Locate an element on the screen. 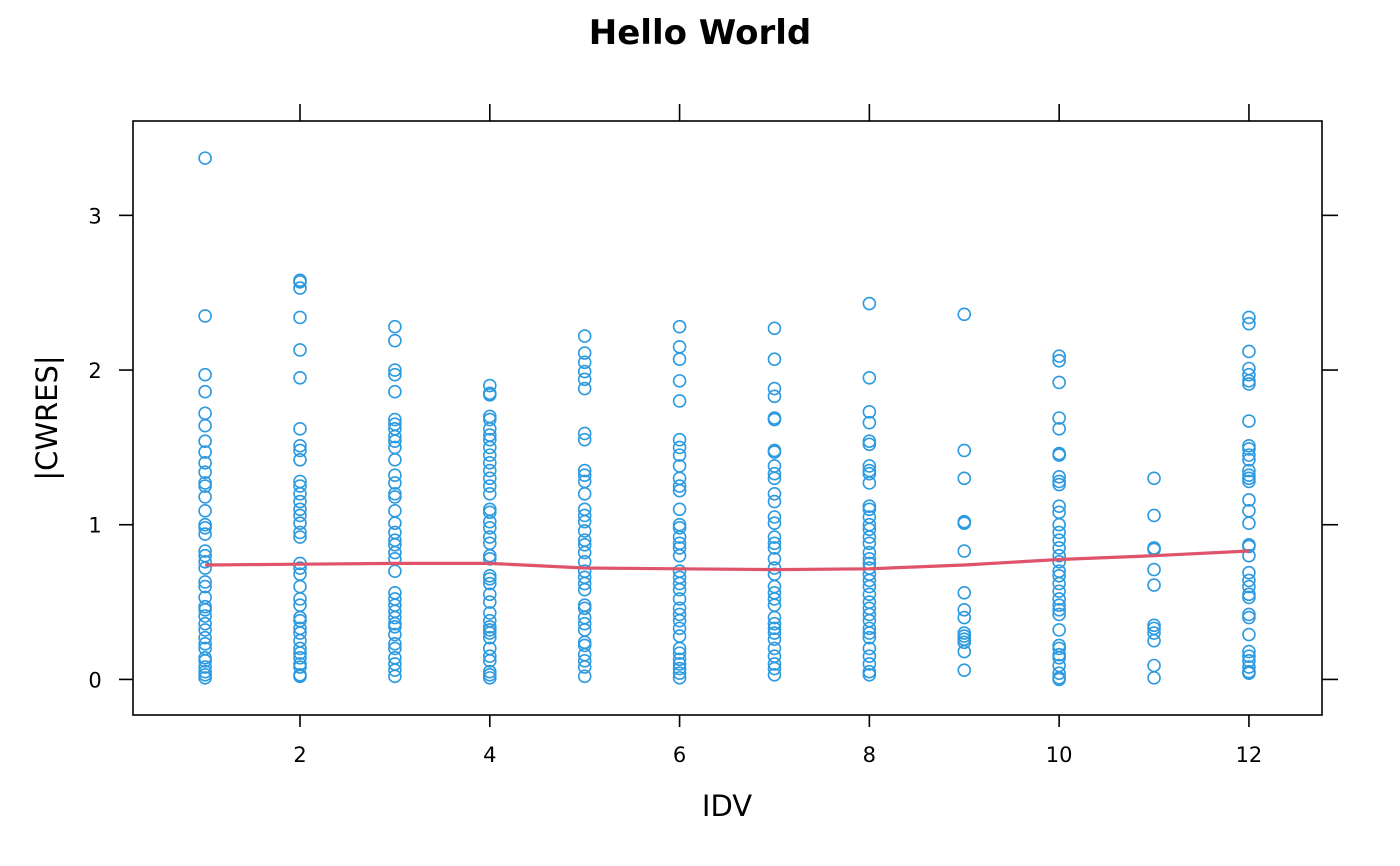 The height and width of the screenshot is (866, 1400). y-tick-label: 0 is located at coordinates (94, 680).